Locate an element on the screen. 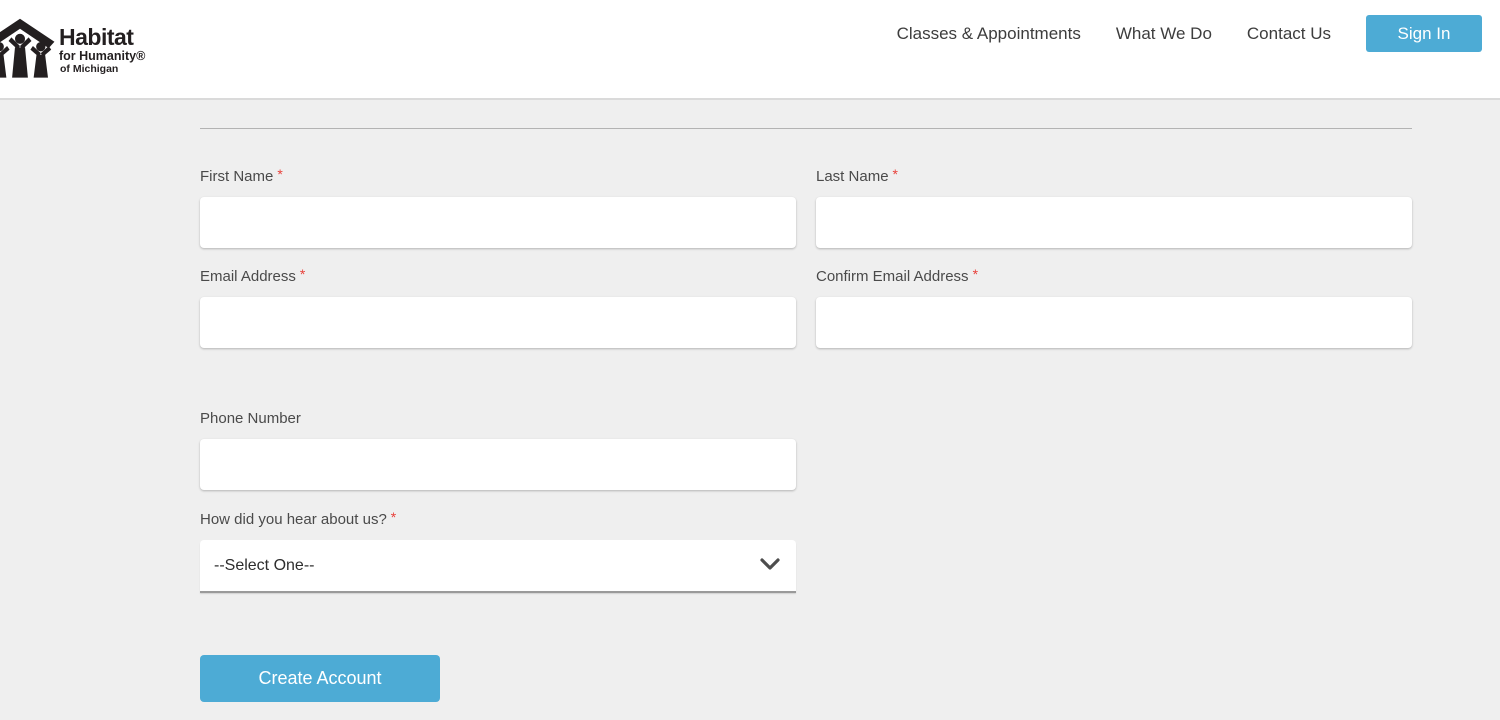  email-label-text: Email Address is located at coordinates (248, 276).